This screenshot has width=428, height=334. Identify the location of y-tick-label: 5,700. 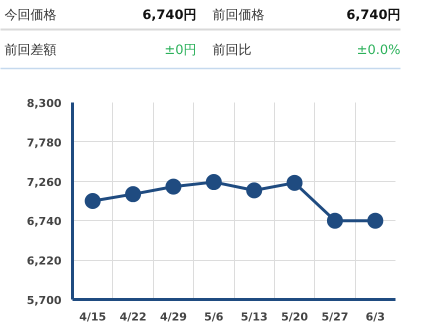
(44, 300).